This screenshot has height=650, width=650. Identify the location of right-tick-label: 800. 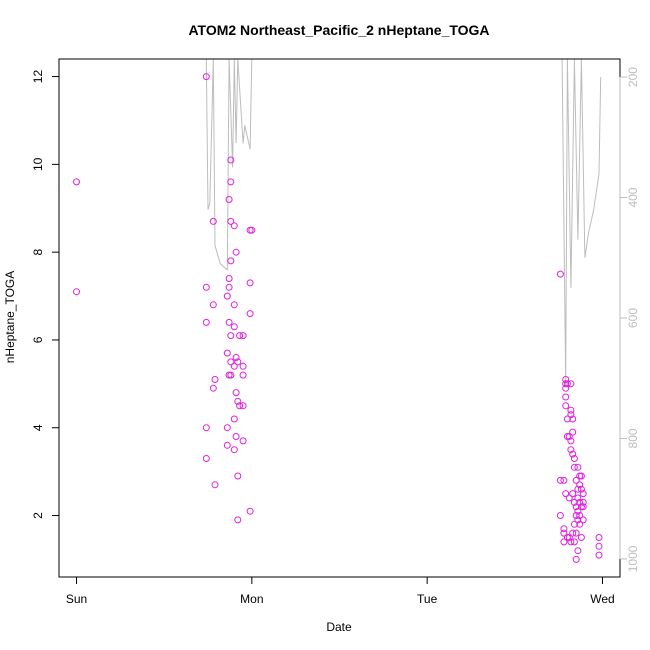
(633, 438).